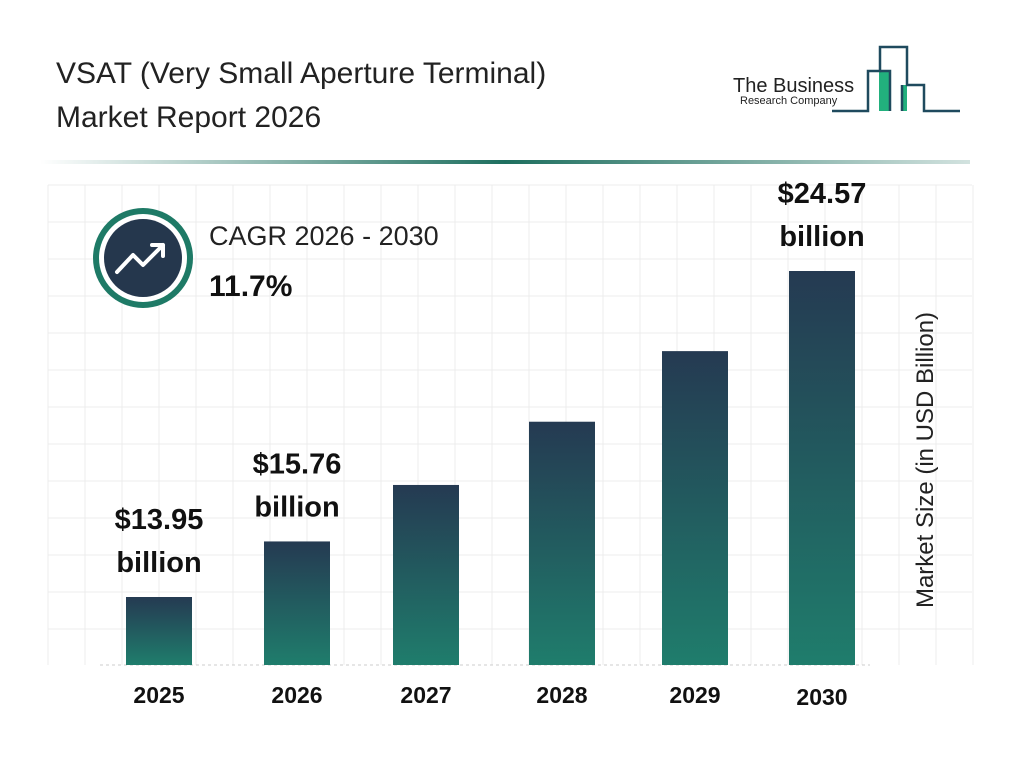 This screenshot has height=768, width=1024. What do you see at coordinates (189, 117) in the screenshot?
I see `title-line-2: Market Report 2026` at bounding box center [189, 117].